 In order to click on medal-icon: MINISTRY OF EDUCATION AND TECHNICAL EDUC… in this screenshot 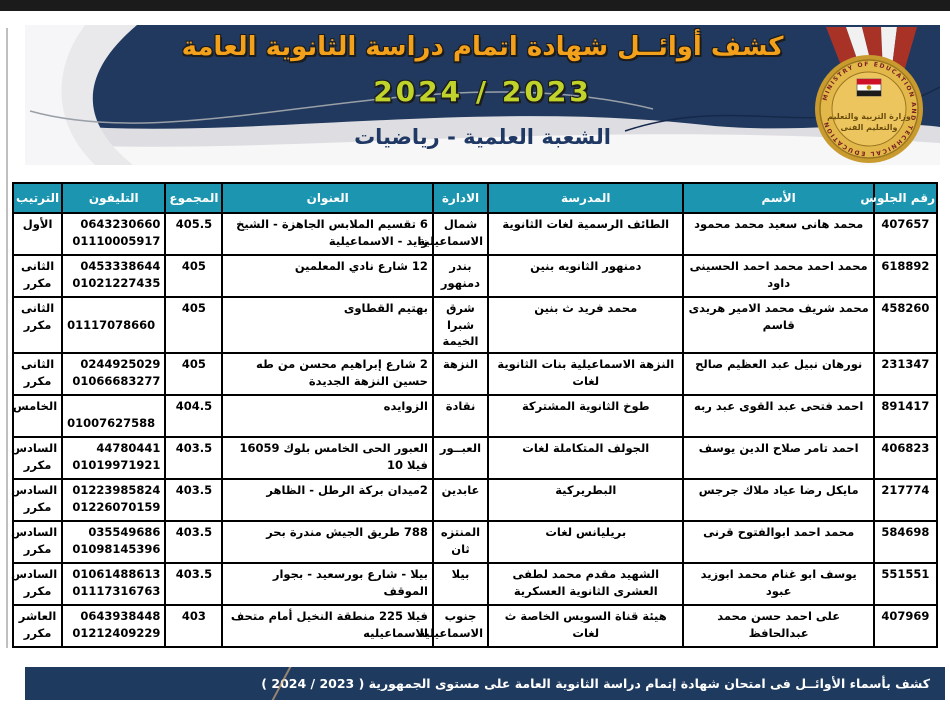, I will do `click(869, 109)`.